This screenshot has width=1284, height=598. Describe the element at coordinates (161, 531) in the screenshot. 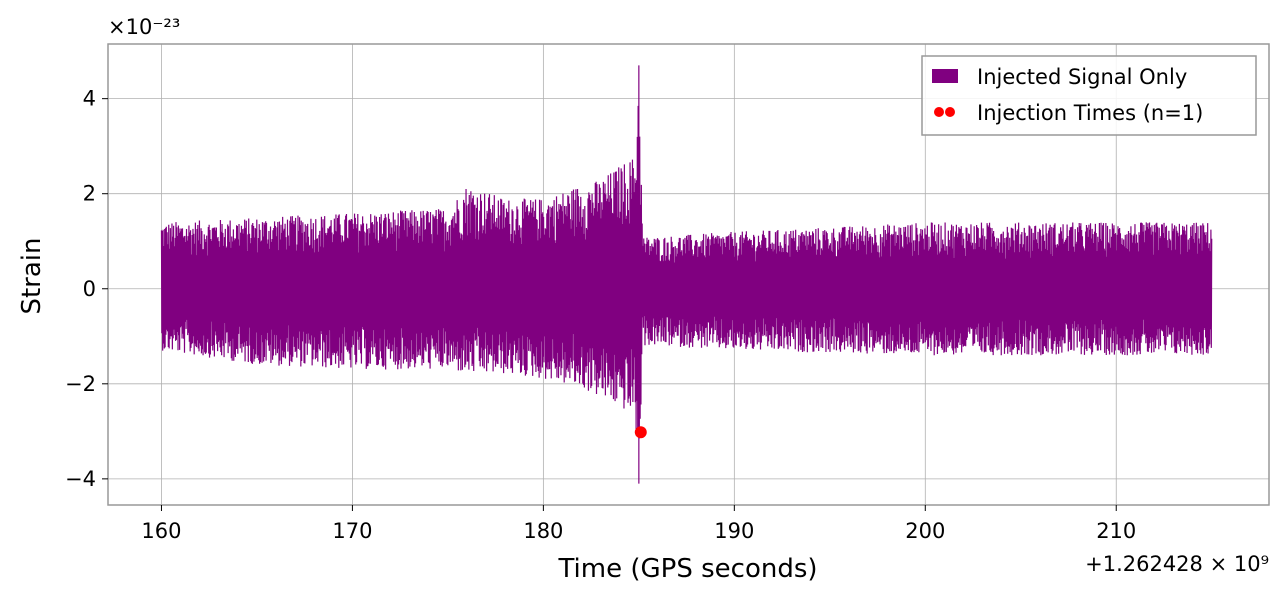

I see `x-tick-label: 160` at that location.